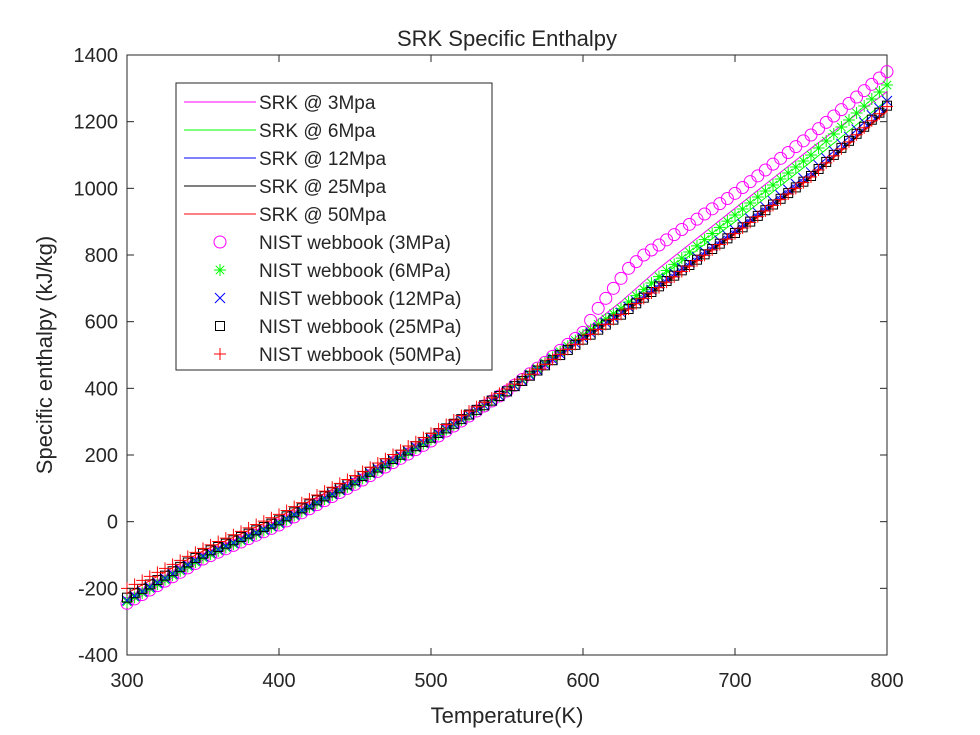  Describe the element at coordinates (101, 256) in the screenshot. I see `y-tick-label: 800` at that location.